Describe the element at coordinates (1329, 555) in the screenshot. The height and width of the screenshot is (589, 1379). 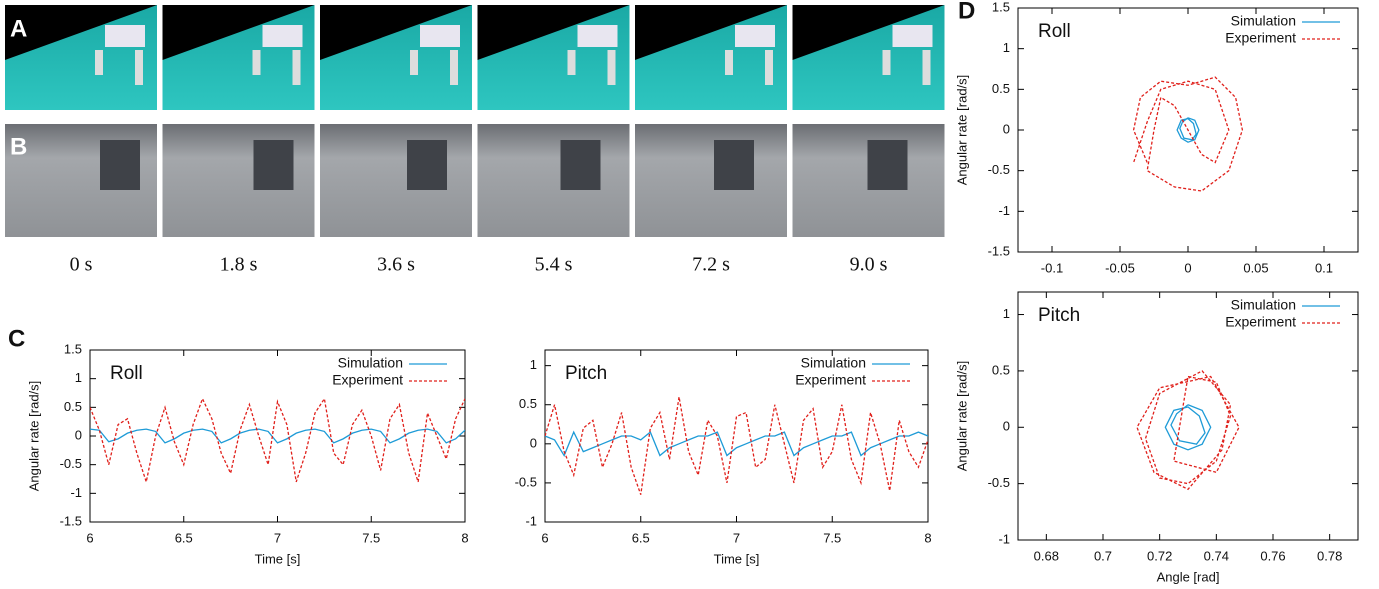
I see `x-tick-label: 0.78` at that location.